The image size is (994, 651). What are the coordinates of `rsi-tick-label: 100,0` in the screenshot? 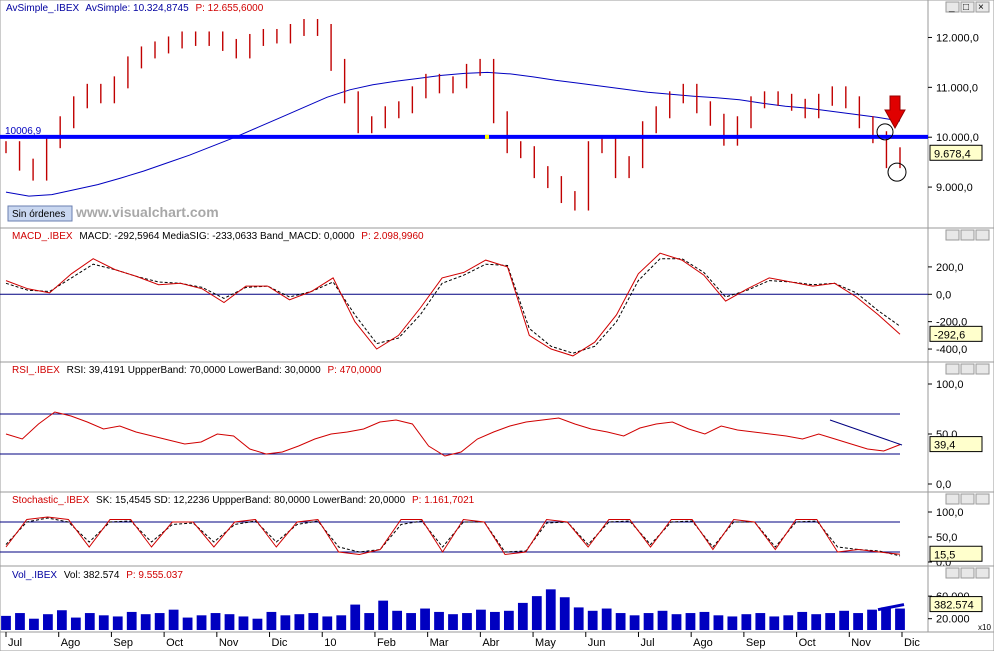 It's located at (950, 385).